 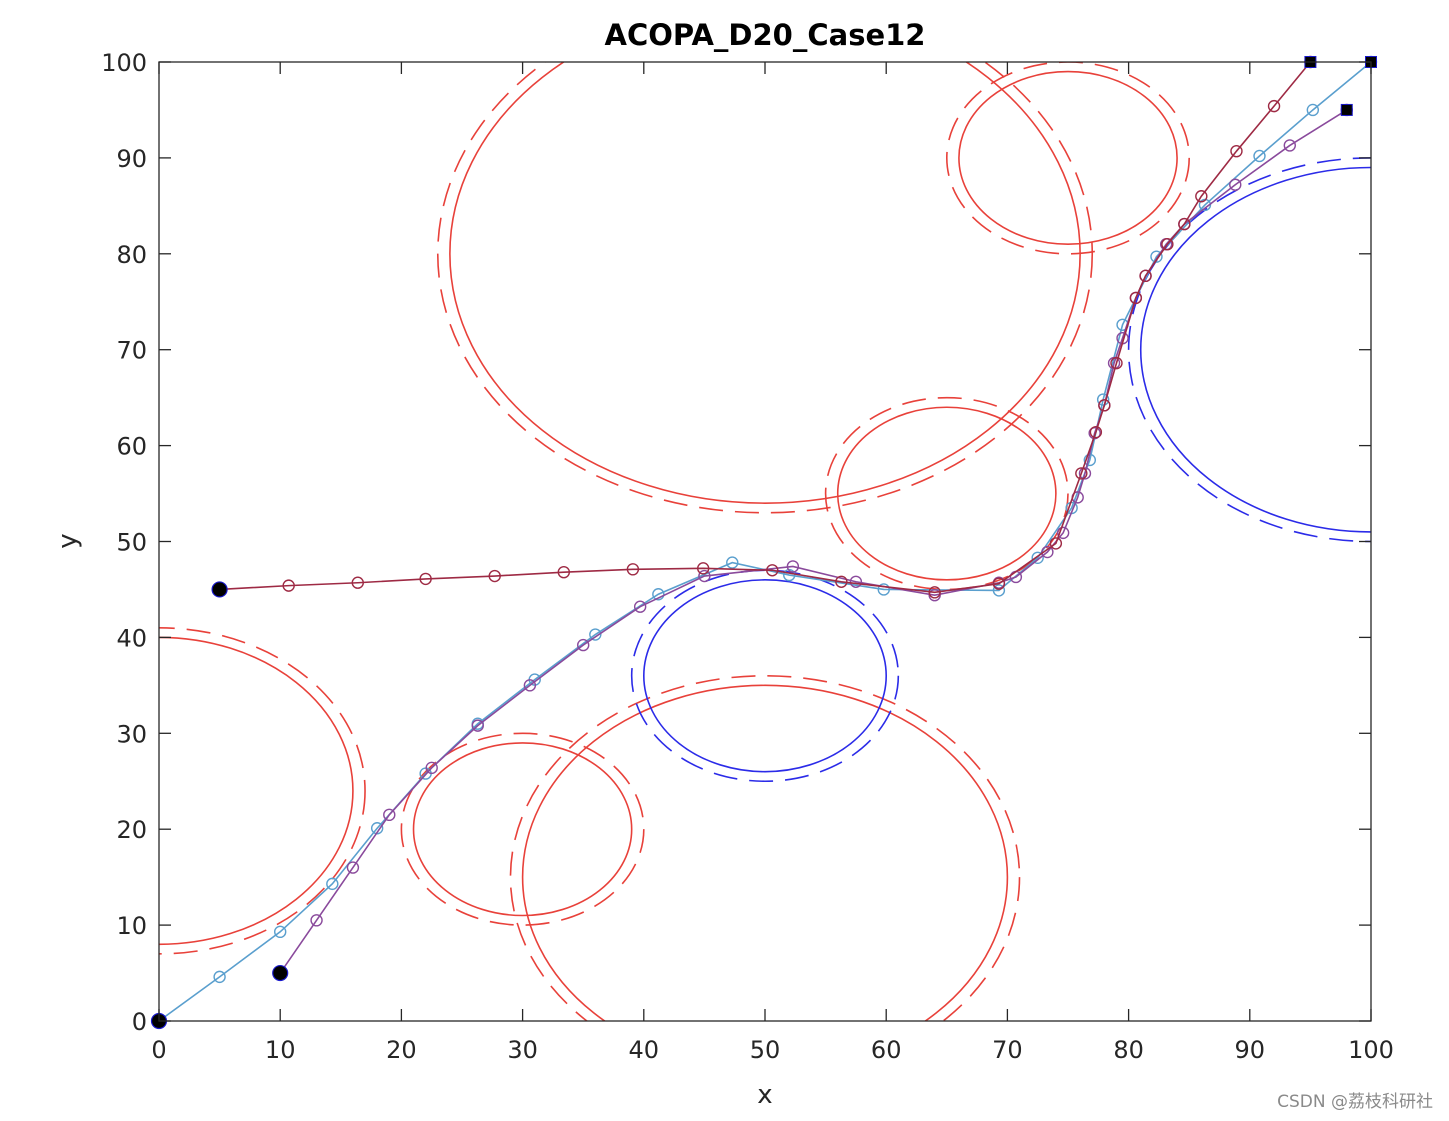 I want to click on obstacle-3-margin, so click(x=946, y=493).